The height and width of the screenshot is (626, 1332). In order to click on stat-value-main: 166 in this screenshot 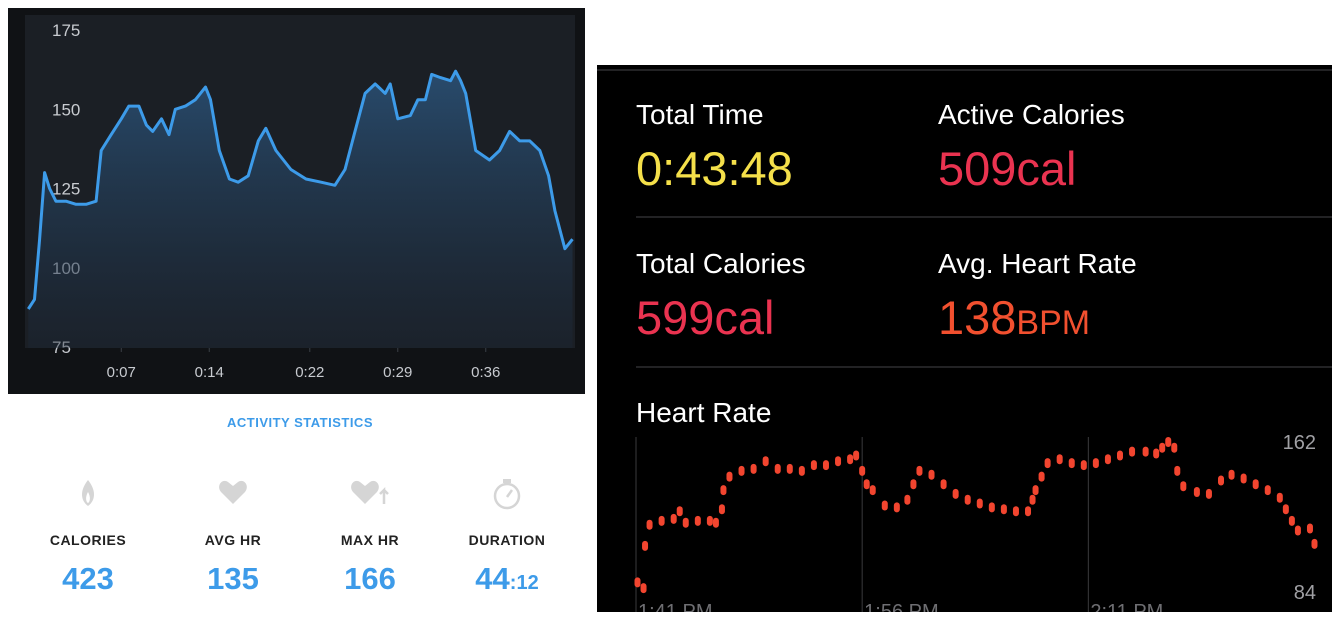, I will do `click(370, 578)`.